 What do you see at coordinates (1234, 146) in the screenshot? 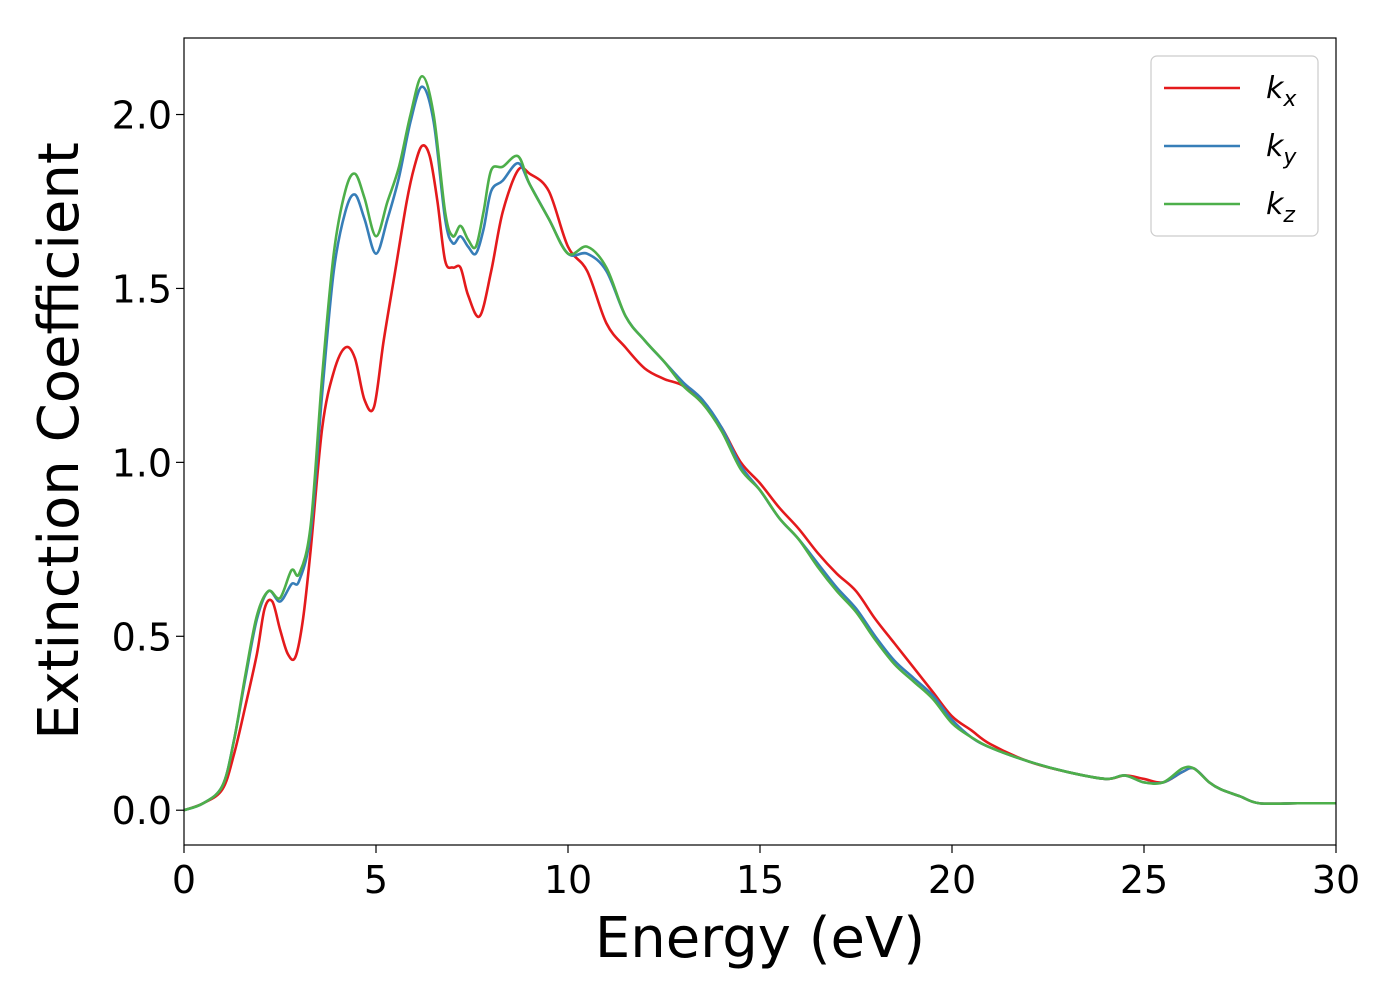
I see `legend: kx ky kz` at bounding box center [1234, 146].